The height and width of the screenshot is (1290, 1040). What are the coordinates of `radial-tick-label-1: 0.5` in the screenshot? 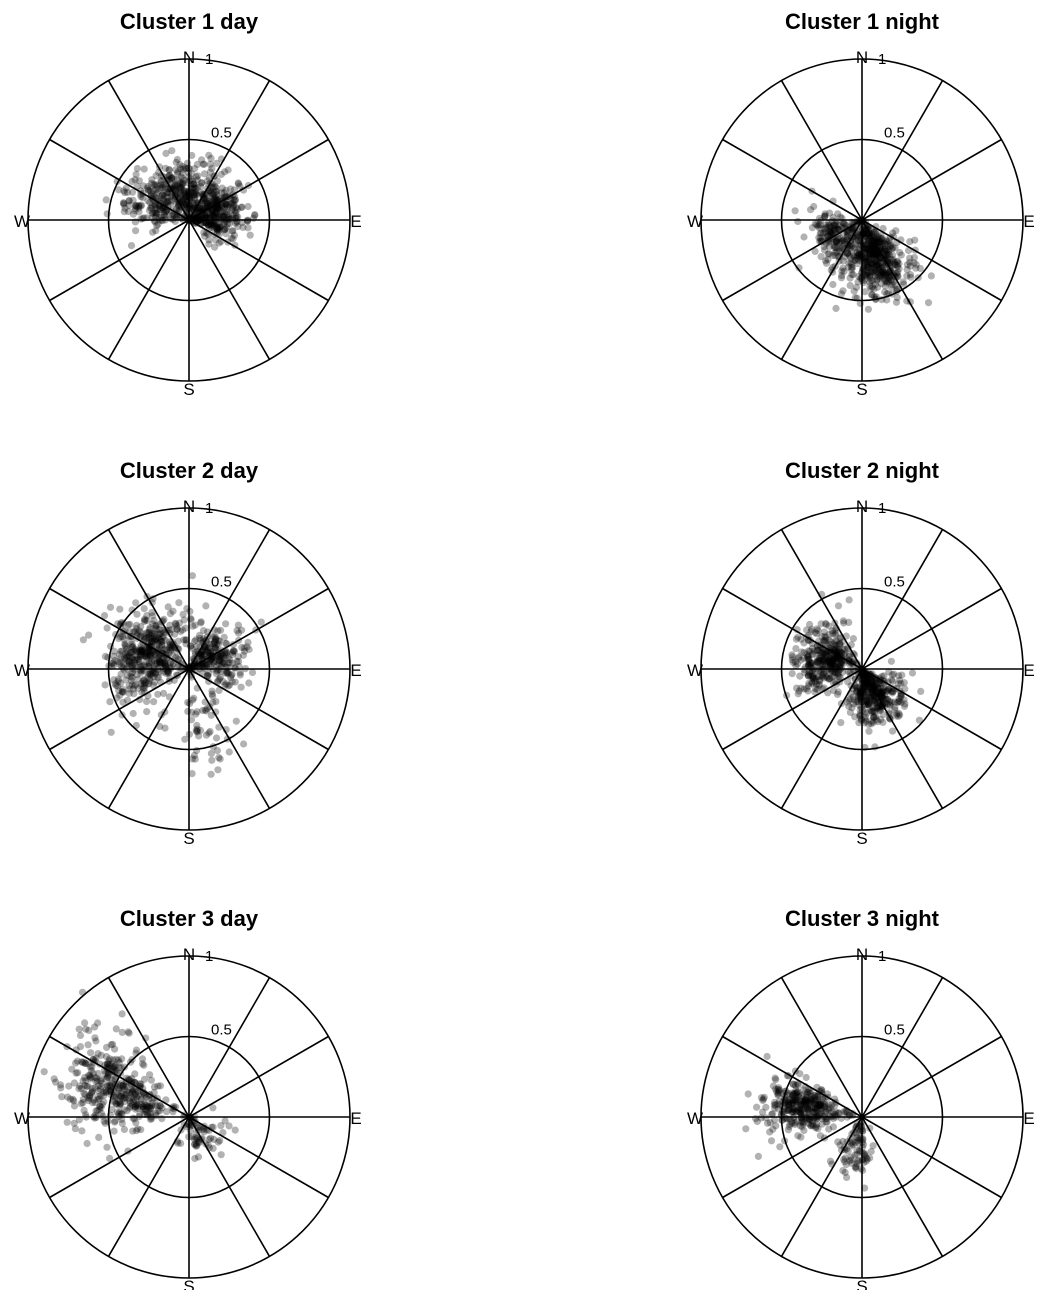 It's located at (894, 1030).